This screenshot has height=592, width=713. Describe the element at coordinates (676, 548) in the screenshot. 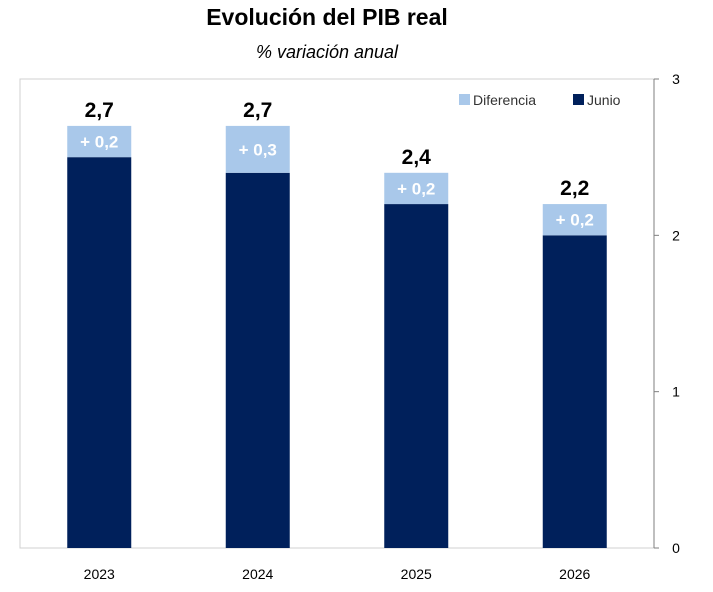

I see `y-tick-label-0: 0` at that location.